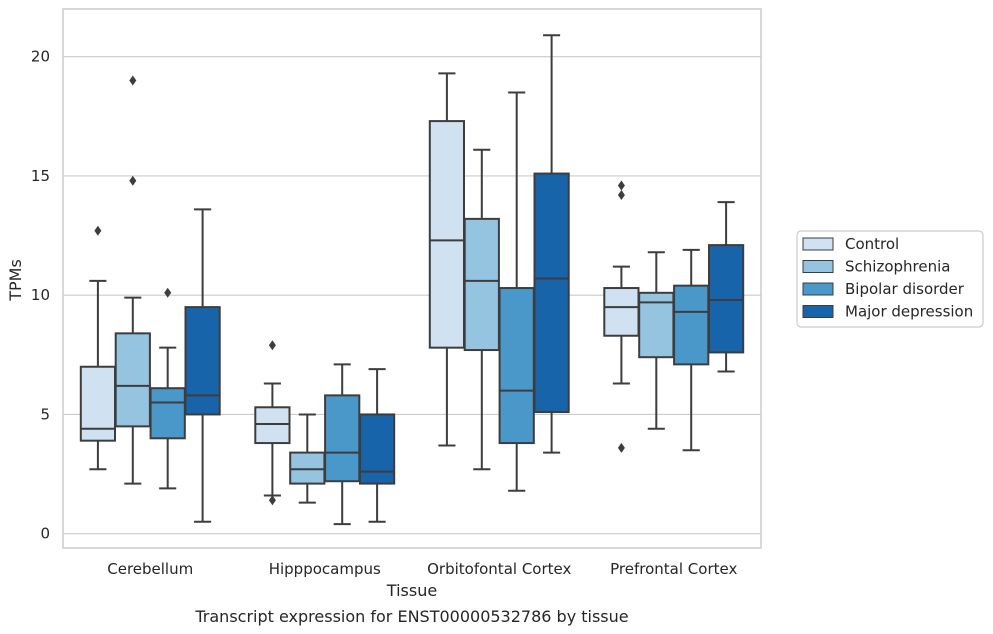 The width and height of the screenshot is (993, 634). Describe the element at coordinates (897, 267) in the screenshot. I see `legend-label: Schizophrenia` at that location.